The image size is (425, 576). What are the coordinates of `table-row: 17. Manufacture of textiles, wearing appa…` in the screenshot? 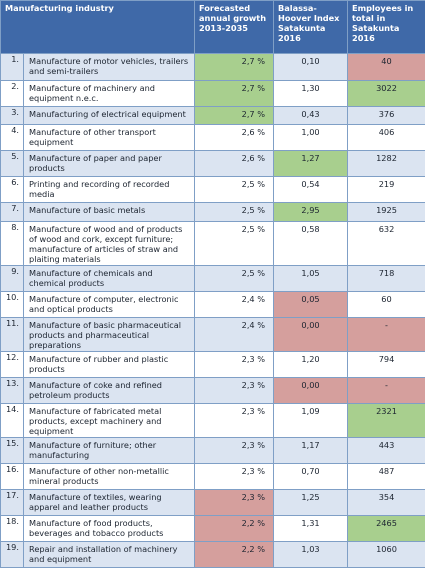 It's located at (212, 502).